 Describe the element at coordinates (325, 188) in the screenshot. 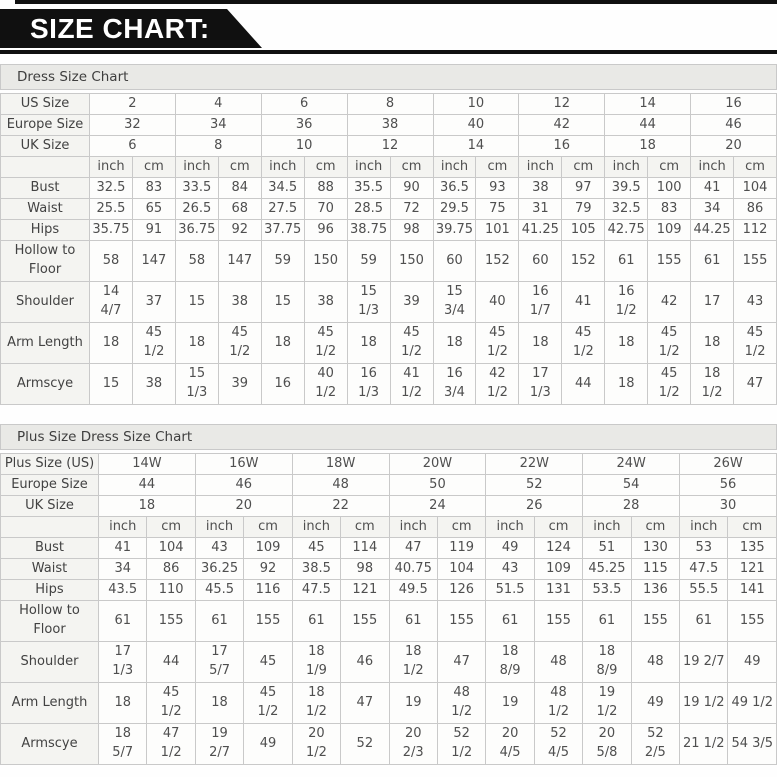

I see `value-cell: 88` at that location.